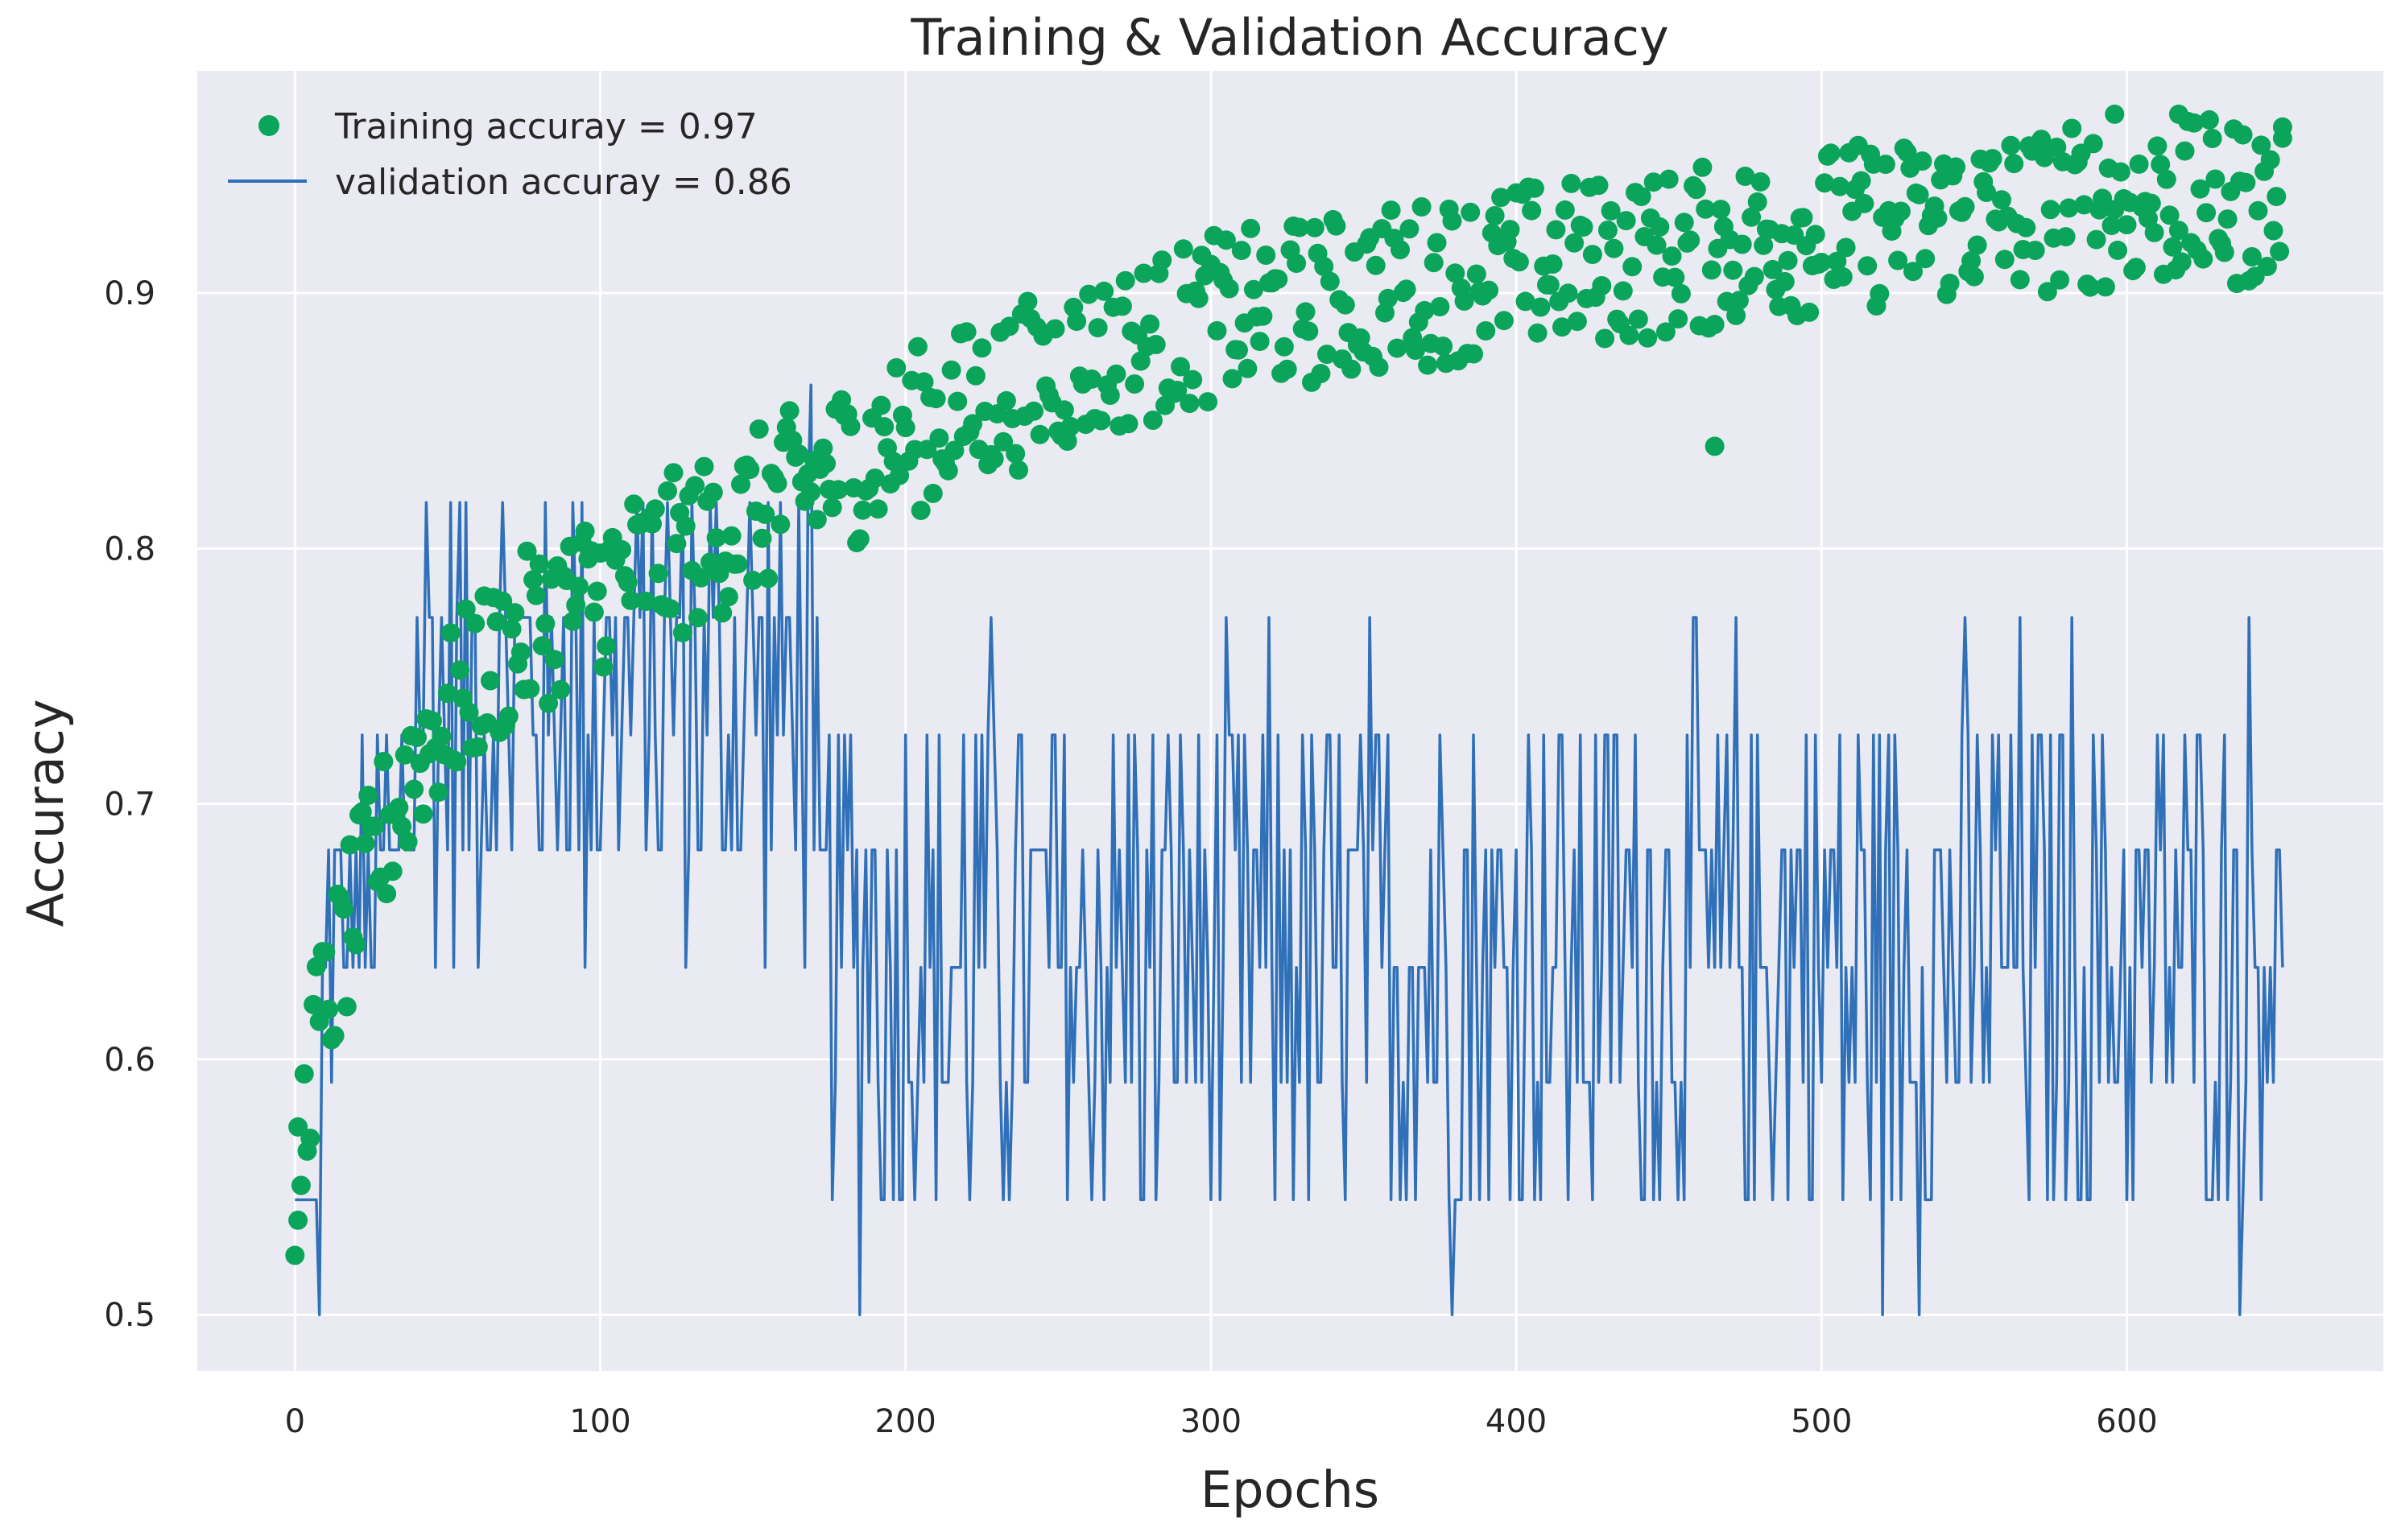 The image size is (2401, 1540). What do you see at coordinates (905, 1421) in the screenshot?
I see `x-tick-label: 200` at bounding box center [905, 1421].